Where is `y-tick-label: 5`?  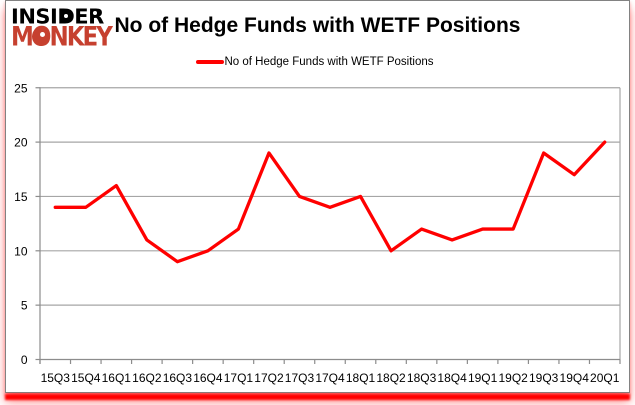
y-tick-label: 5 is located at coordinates (24, 306).